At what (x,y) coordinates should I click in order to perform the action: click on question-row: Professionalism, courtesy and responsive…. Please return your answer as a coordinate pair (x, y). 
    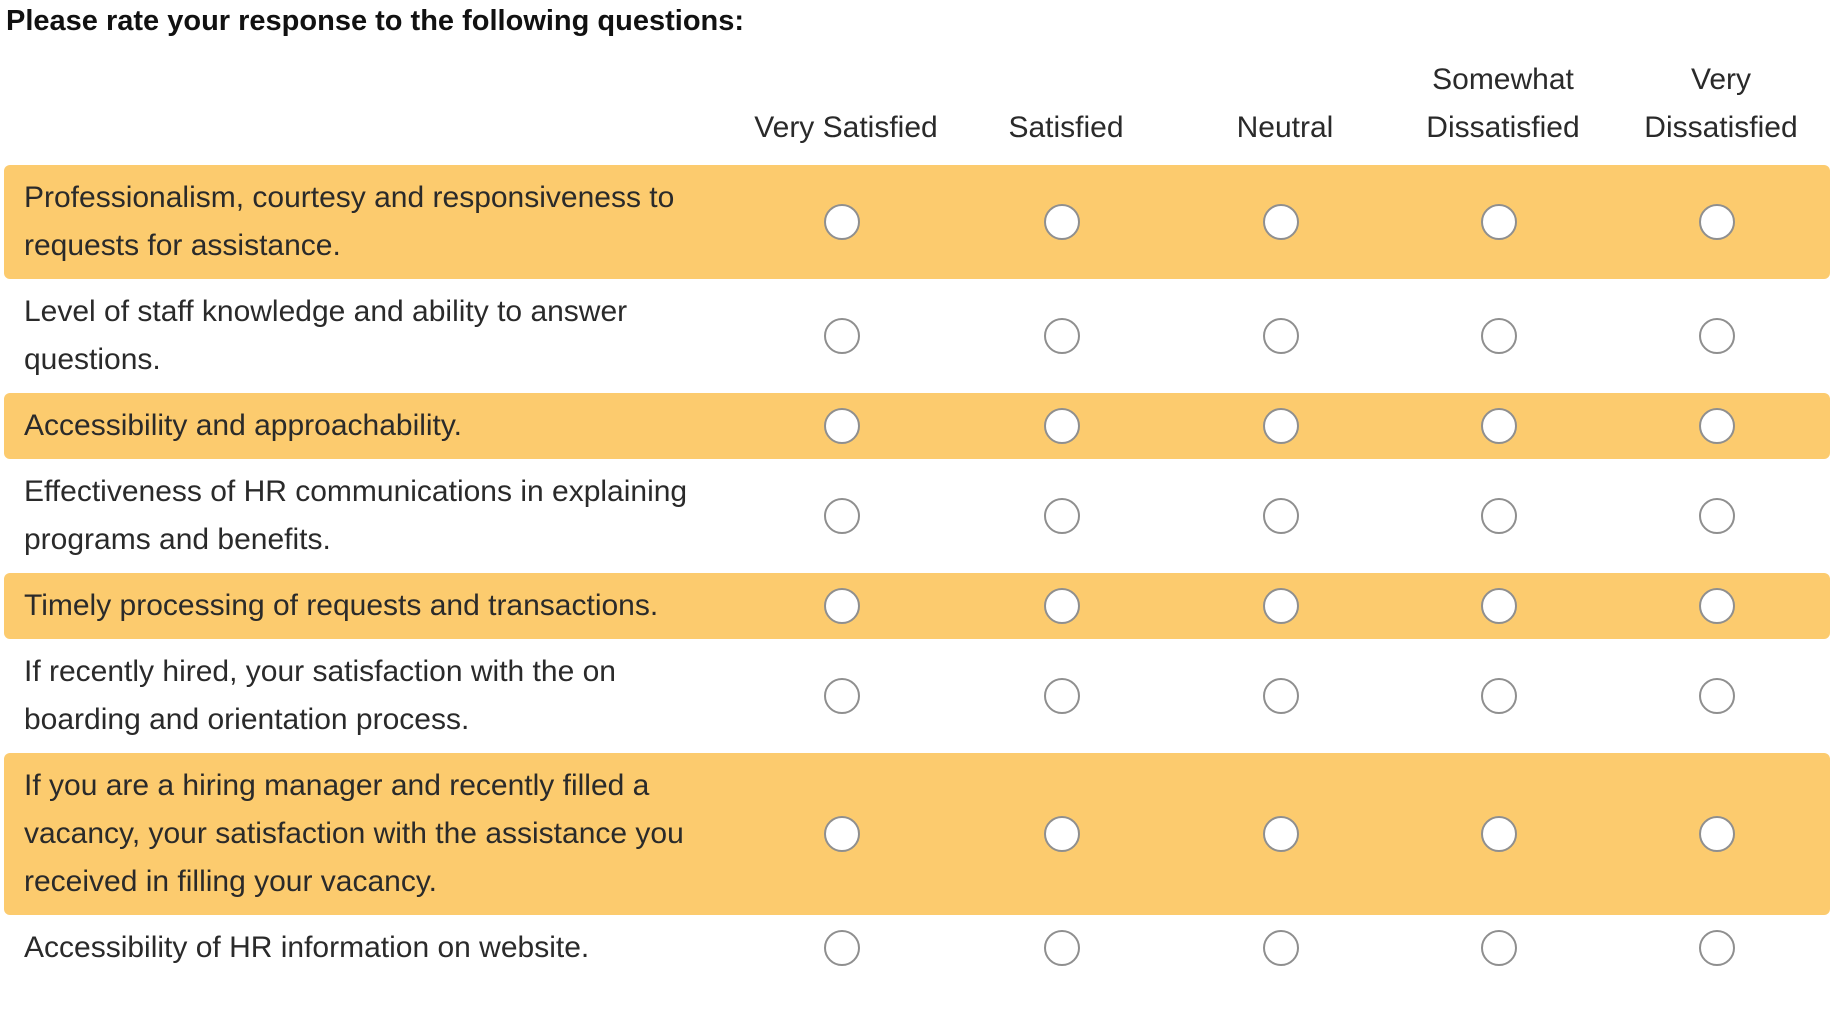
    Looking at the image, I should click on (917, 222).